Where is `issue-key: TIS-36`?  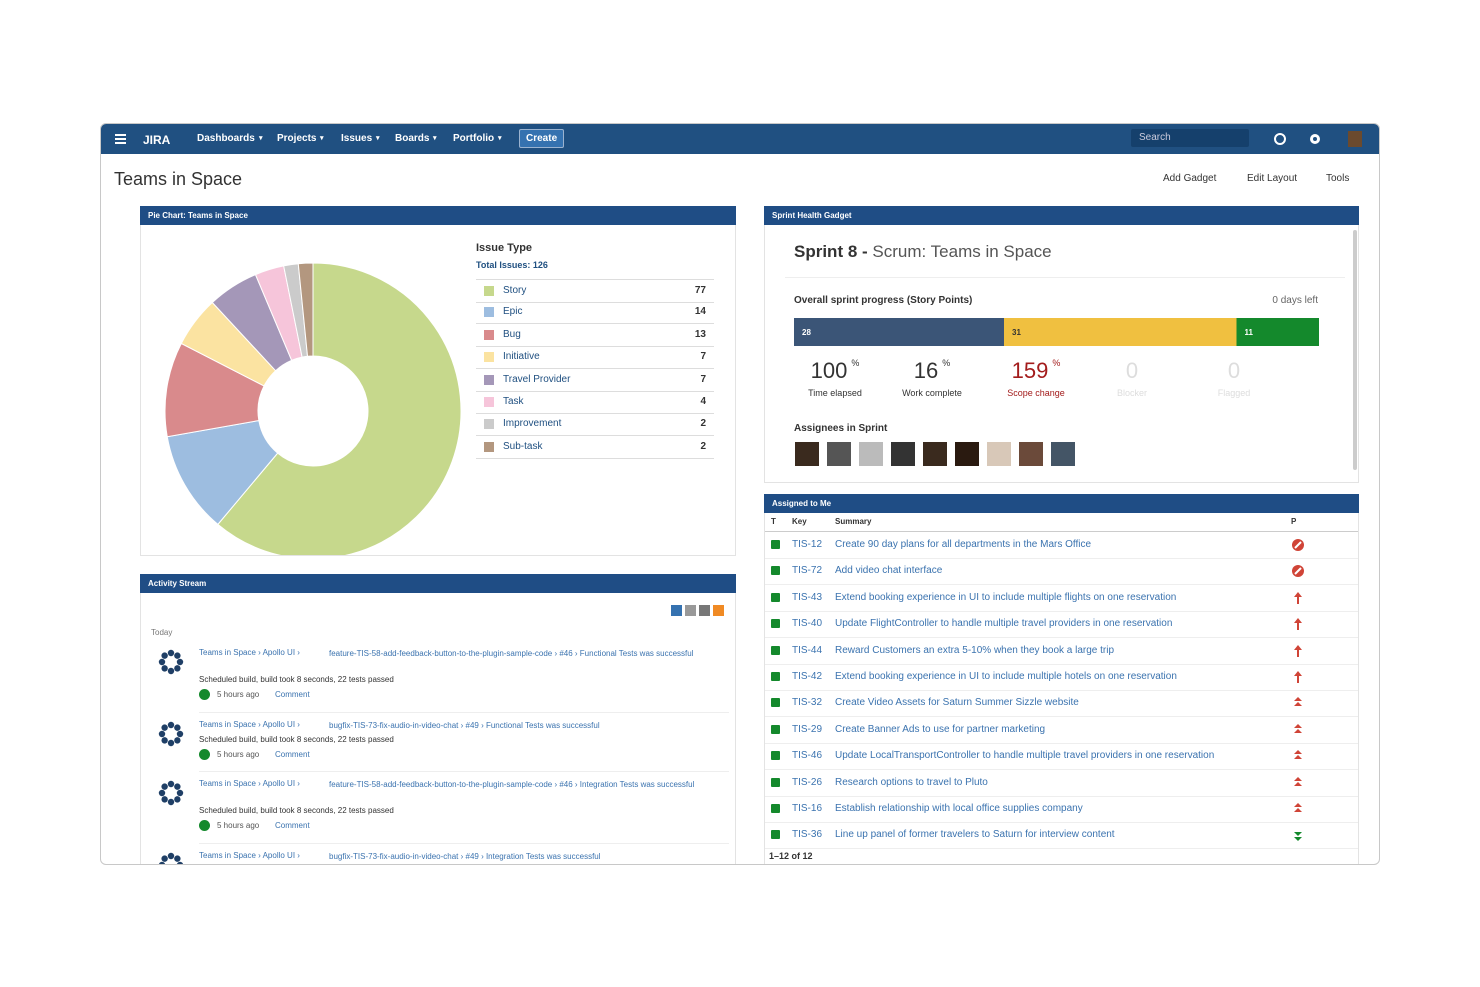
issue-key: TIS-36 is located at coordinates (807, 835).